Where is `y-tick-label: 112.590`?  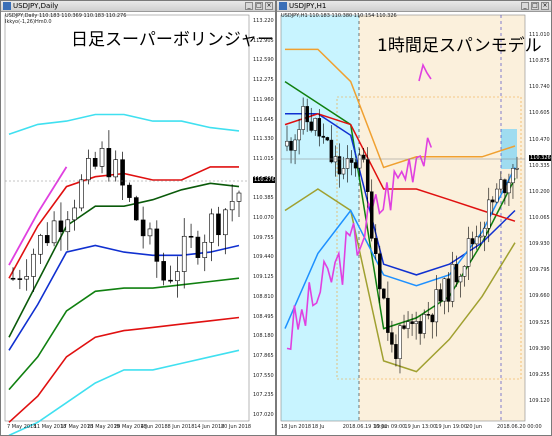
y-tick-label: 112.590 is located at coordinates (263, 60).